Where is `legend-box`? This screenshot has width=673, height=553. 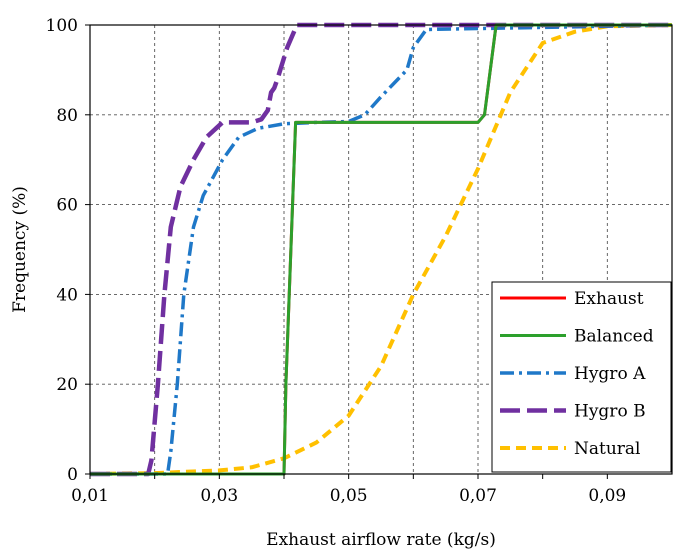
legend-box is located at coordinates (581, 377).